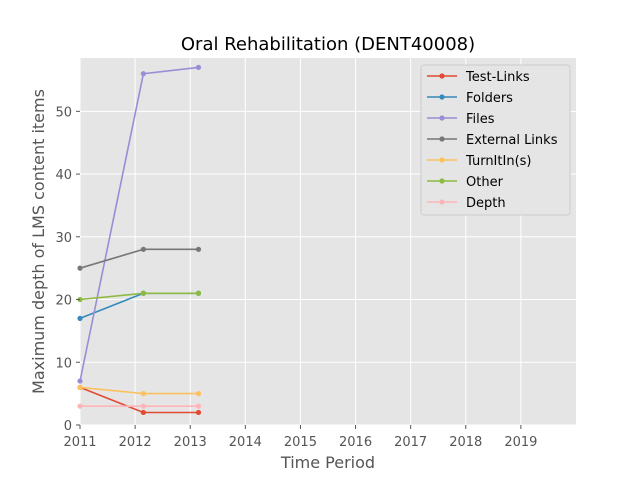 This screenshot has height=480, width=640. Describe the element at coordinates (139, 390) in the screenshot. I see `series-turnitin-s-` at that location.